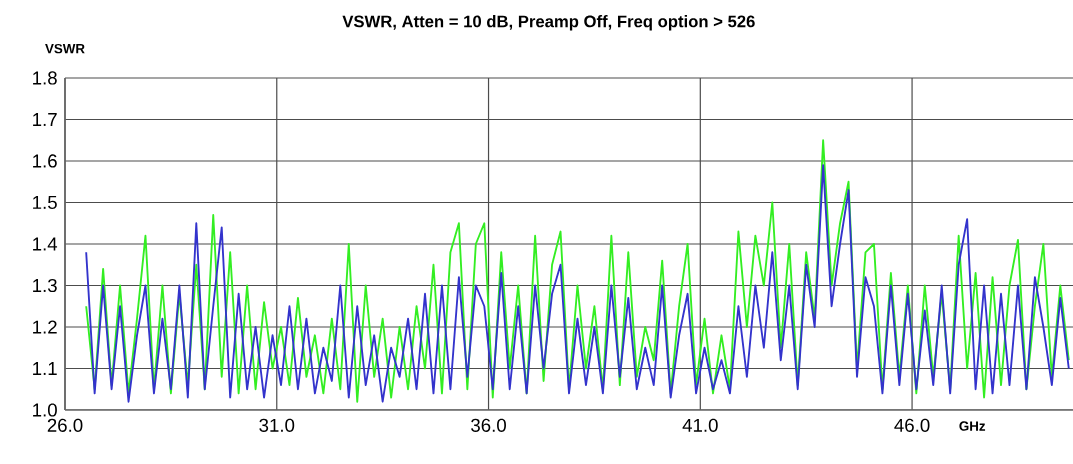 The height and width of the screenshot is (464, 1073). Describe the element at coordinates (45, 327) in the screenshot. I see `y-tick-label: 1.2` at that location.